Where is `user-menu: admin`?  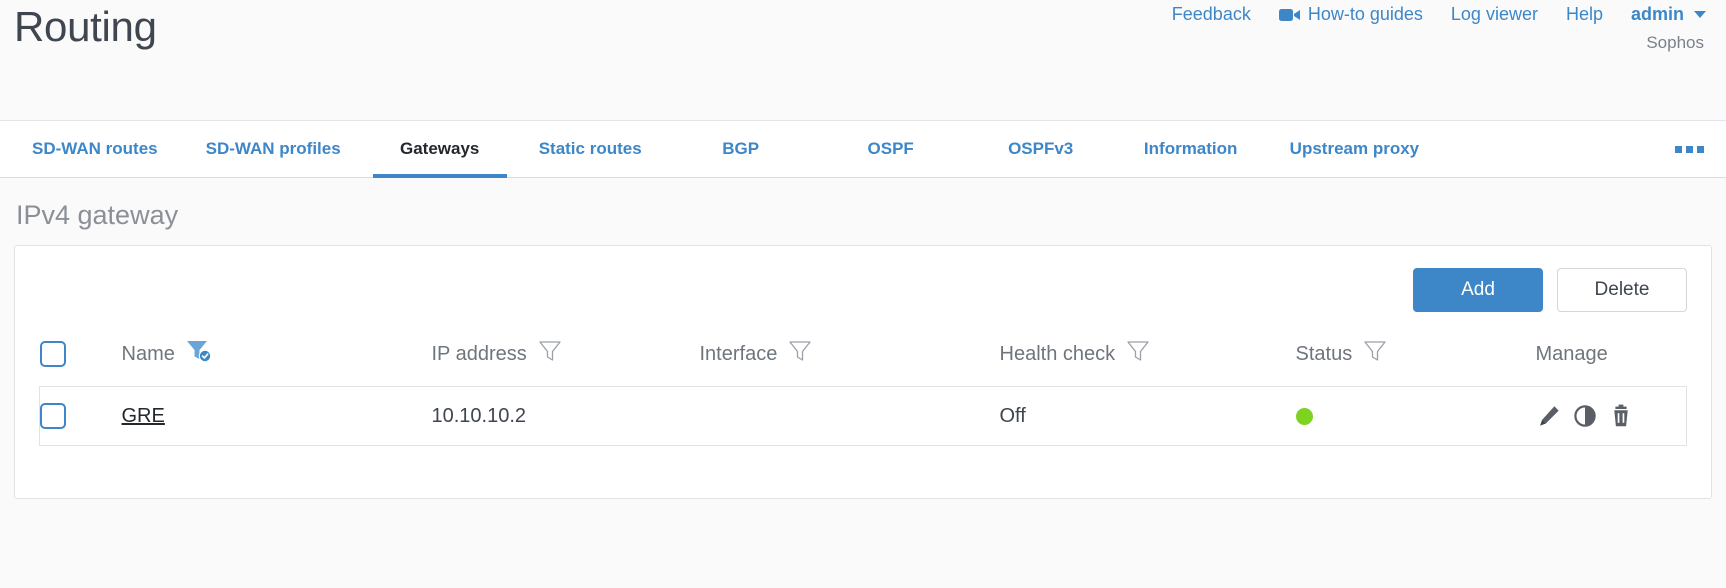 user-menu: admin is located at coordinates (1668, 14).